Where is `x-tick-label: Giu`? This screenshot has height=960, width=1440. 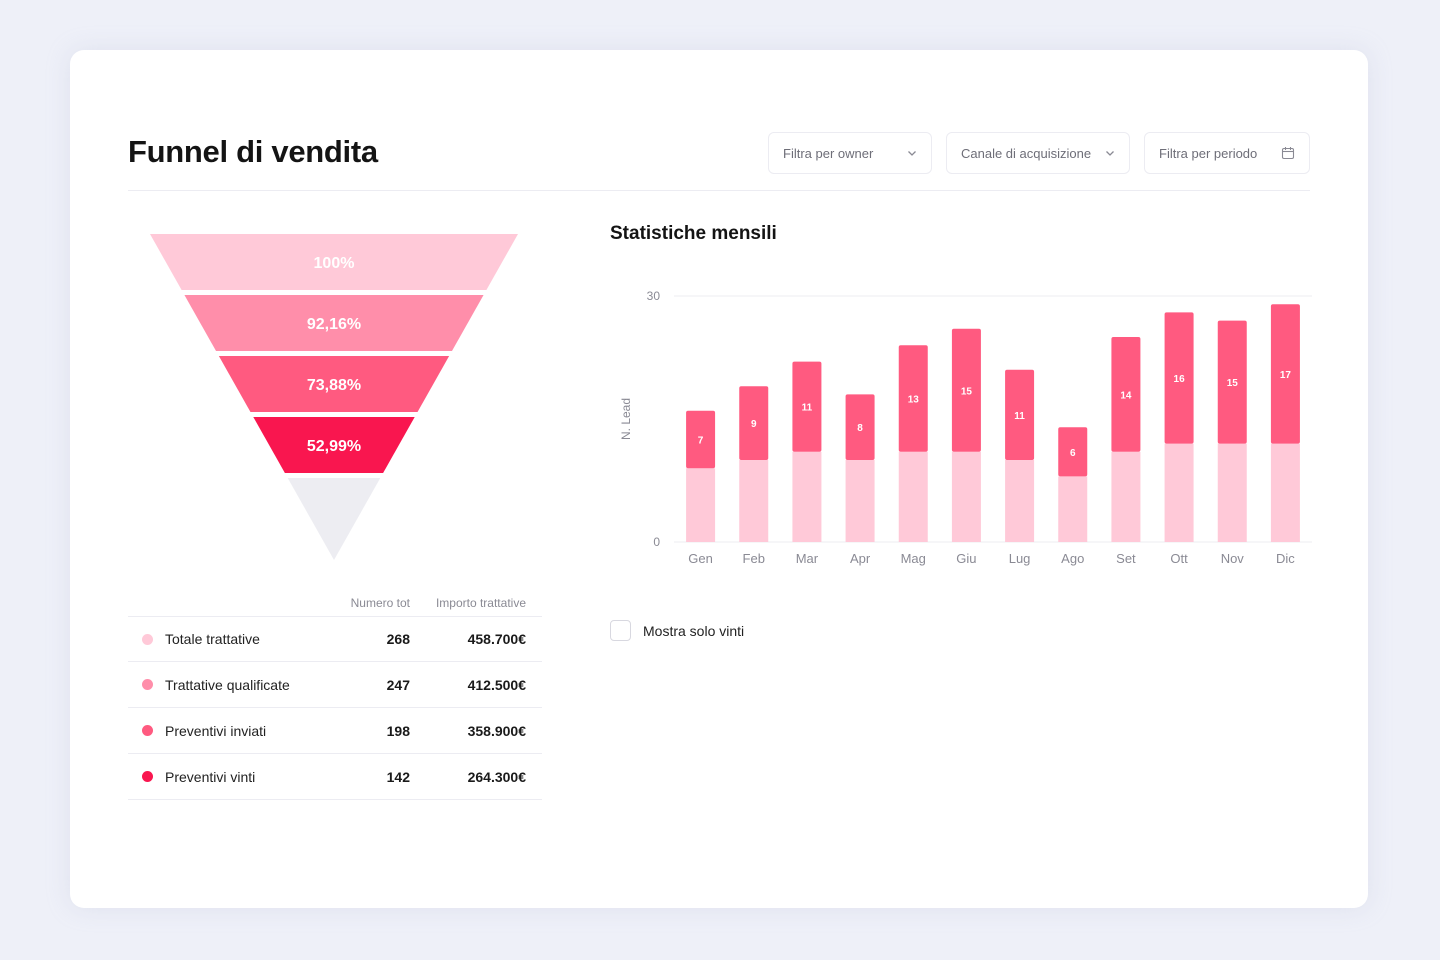 x-tick-label: Giu is located at coordinates (966, 558).